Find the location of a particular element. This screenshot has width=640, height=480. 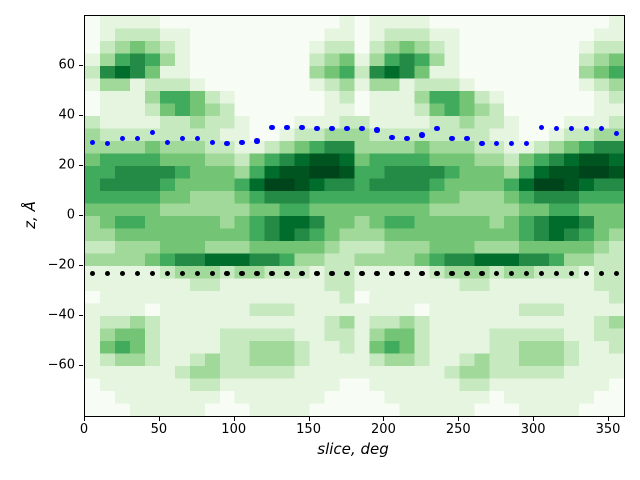

x-tick-label: 300 is located at coordinates (533, 429).